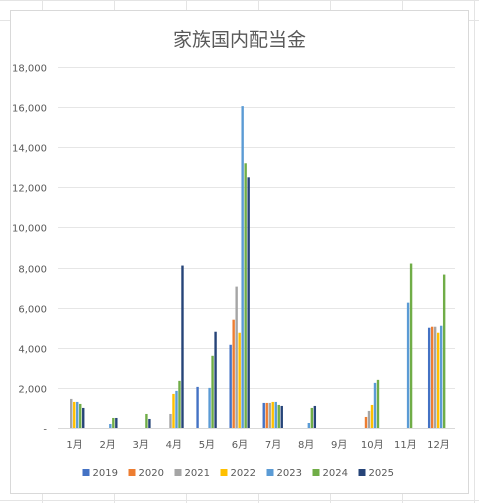 This screenshot has width=479, height=503. I want to click on x-tick-label: 11月, so click(405, 445).